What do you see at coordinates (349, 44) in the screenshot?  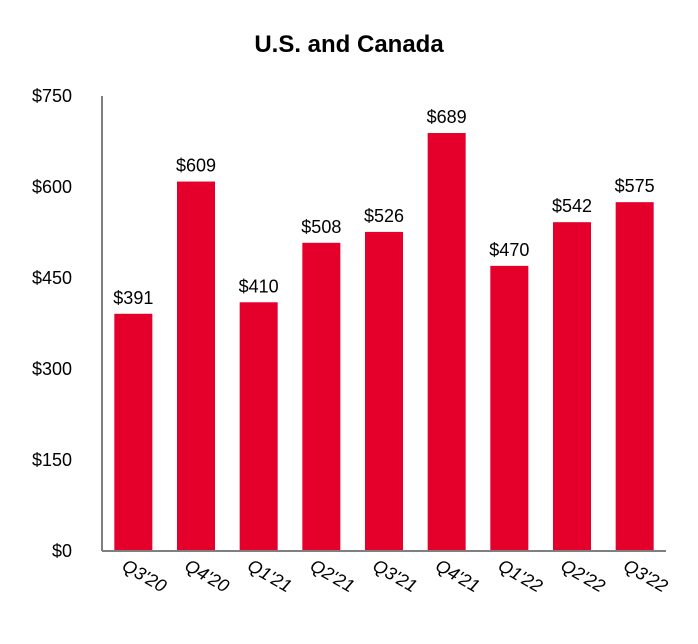 I see `chart-title: U.S. and Canada` at bounding box center [349, 44].